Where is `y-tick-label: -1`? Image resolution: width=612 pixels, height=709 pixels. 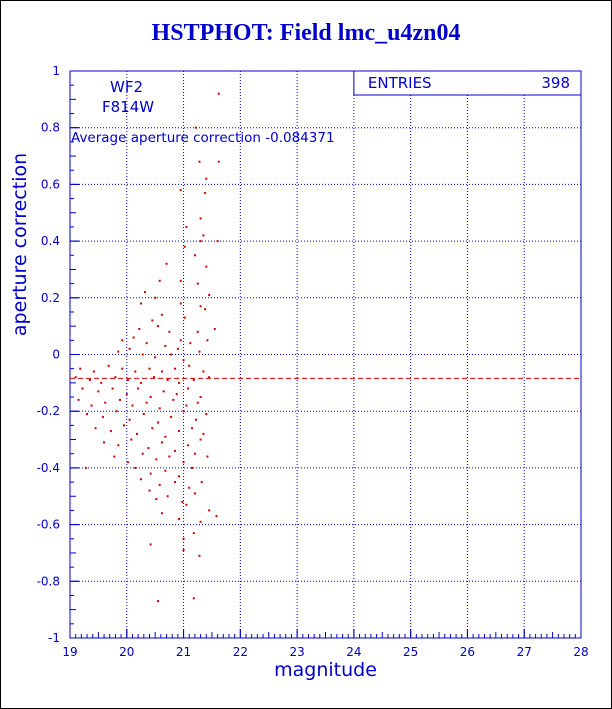 y-tick-label: -1 is located at coordinates (54, 638).